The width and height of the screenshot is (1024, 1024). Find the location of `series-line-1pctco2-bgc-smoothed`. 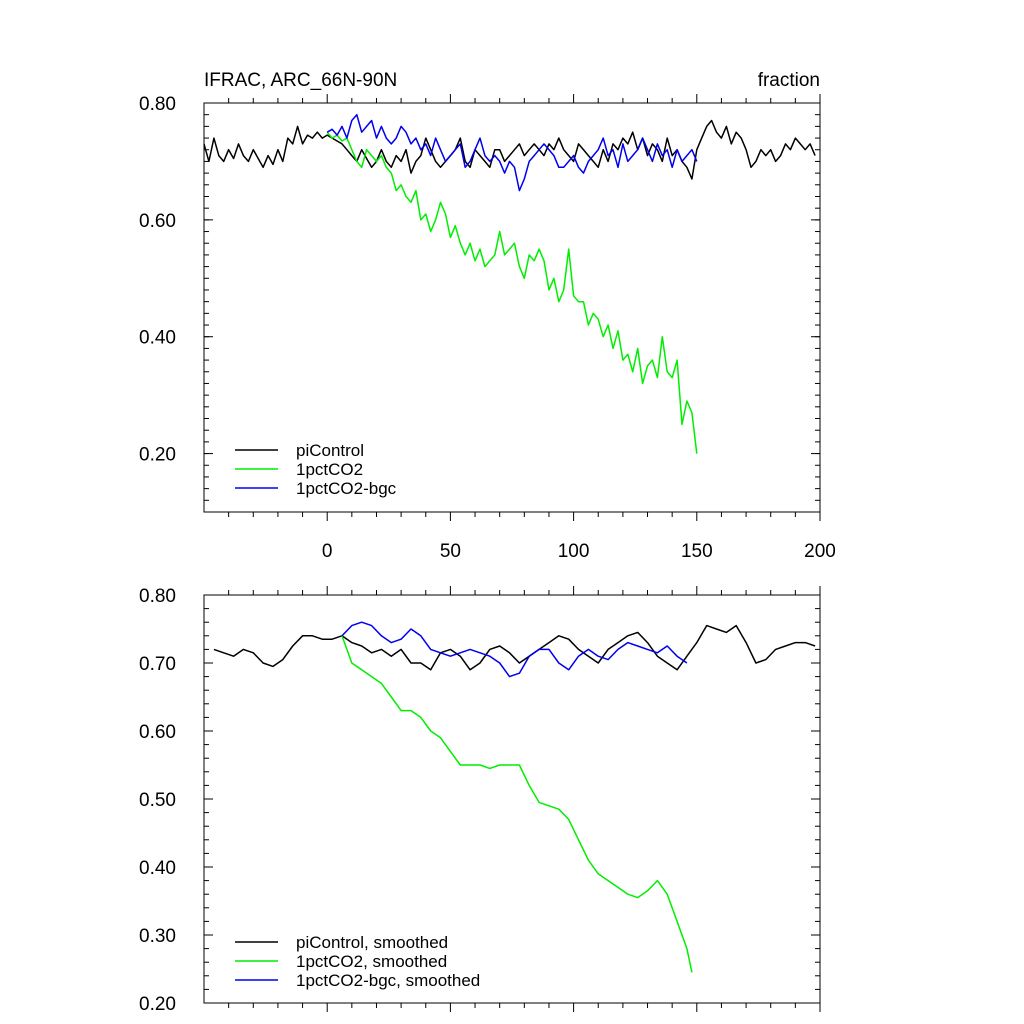

series-line-1pctco2-bgc-smoothed is located at coordinates (514, 649).